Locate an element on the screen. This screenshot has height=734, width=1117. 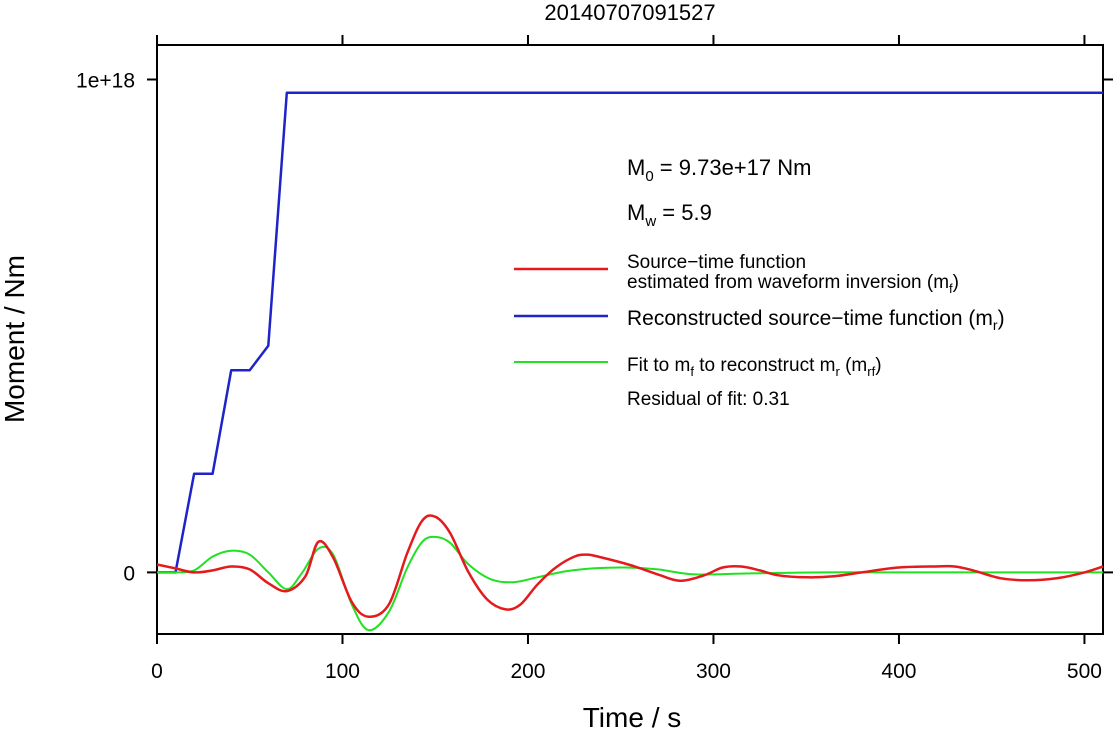
y-tick-label-1: 1e+18 is located at coordinates (105, 81).